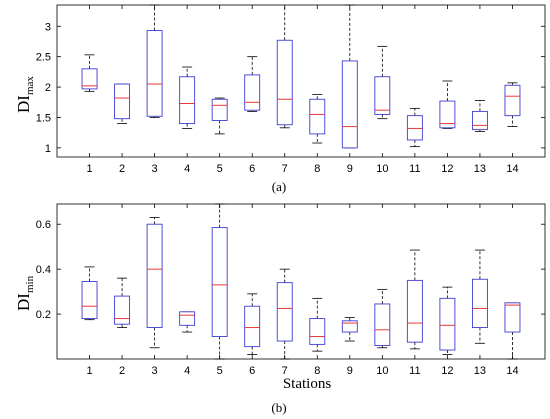  What do you see at coordinates (48, 149) in the screenshot?
I see `panel-a-ytick-label: 1` at bounding box center [48, 149].